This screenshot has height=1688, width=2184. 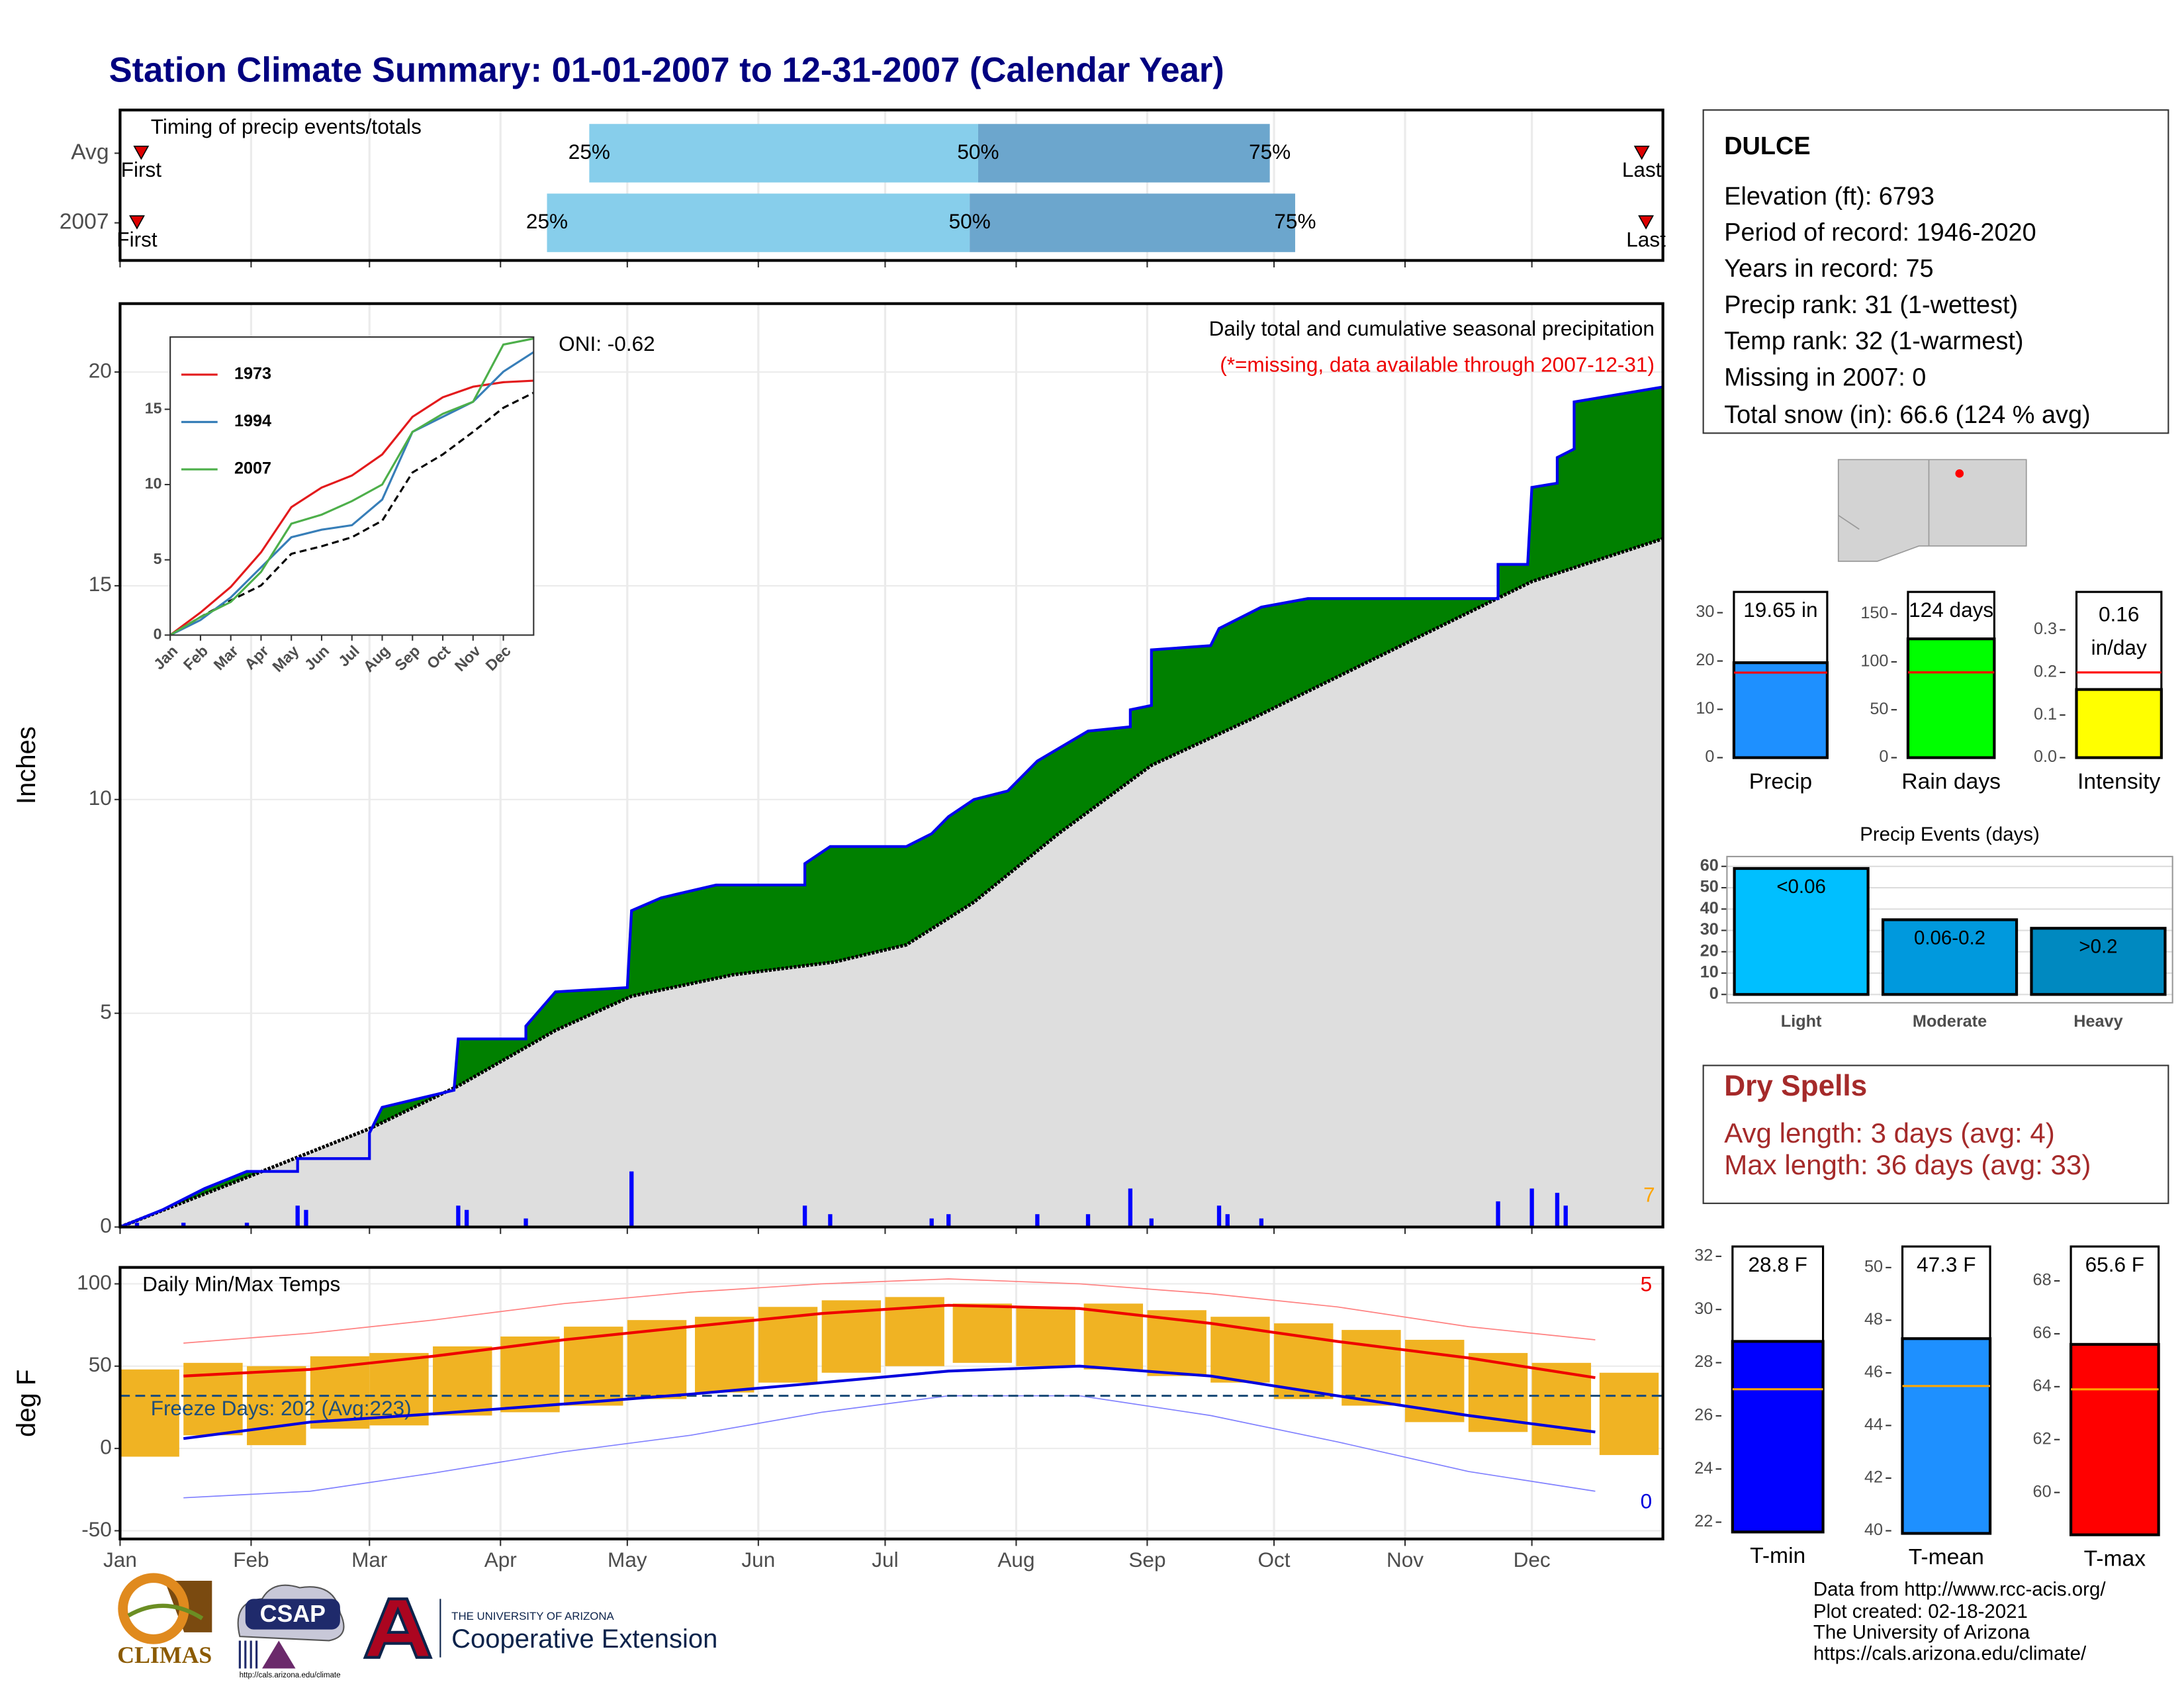 I want to click on y-tick-label: 5, so click(x=158, y=558).